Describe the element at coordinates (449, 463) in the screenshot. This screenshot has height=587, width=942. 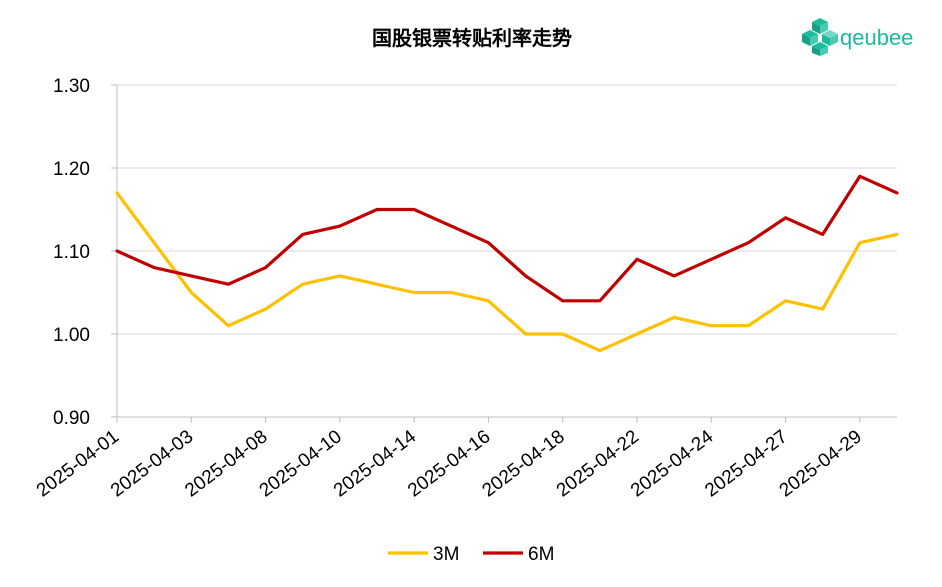
I see `x-tick-label: 2025-04-16` at that location.